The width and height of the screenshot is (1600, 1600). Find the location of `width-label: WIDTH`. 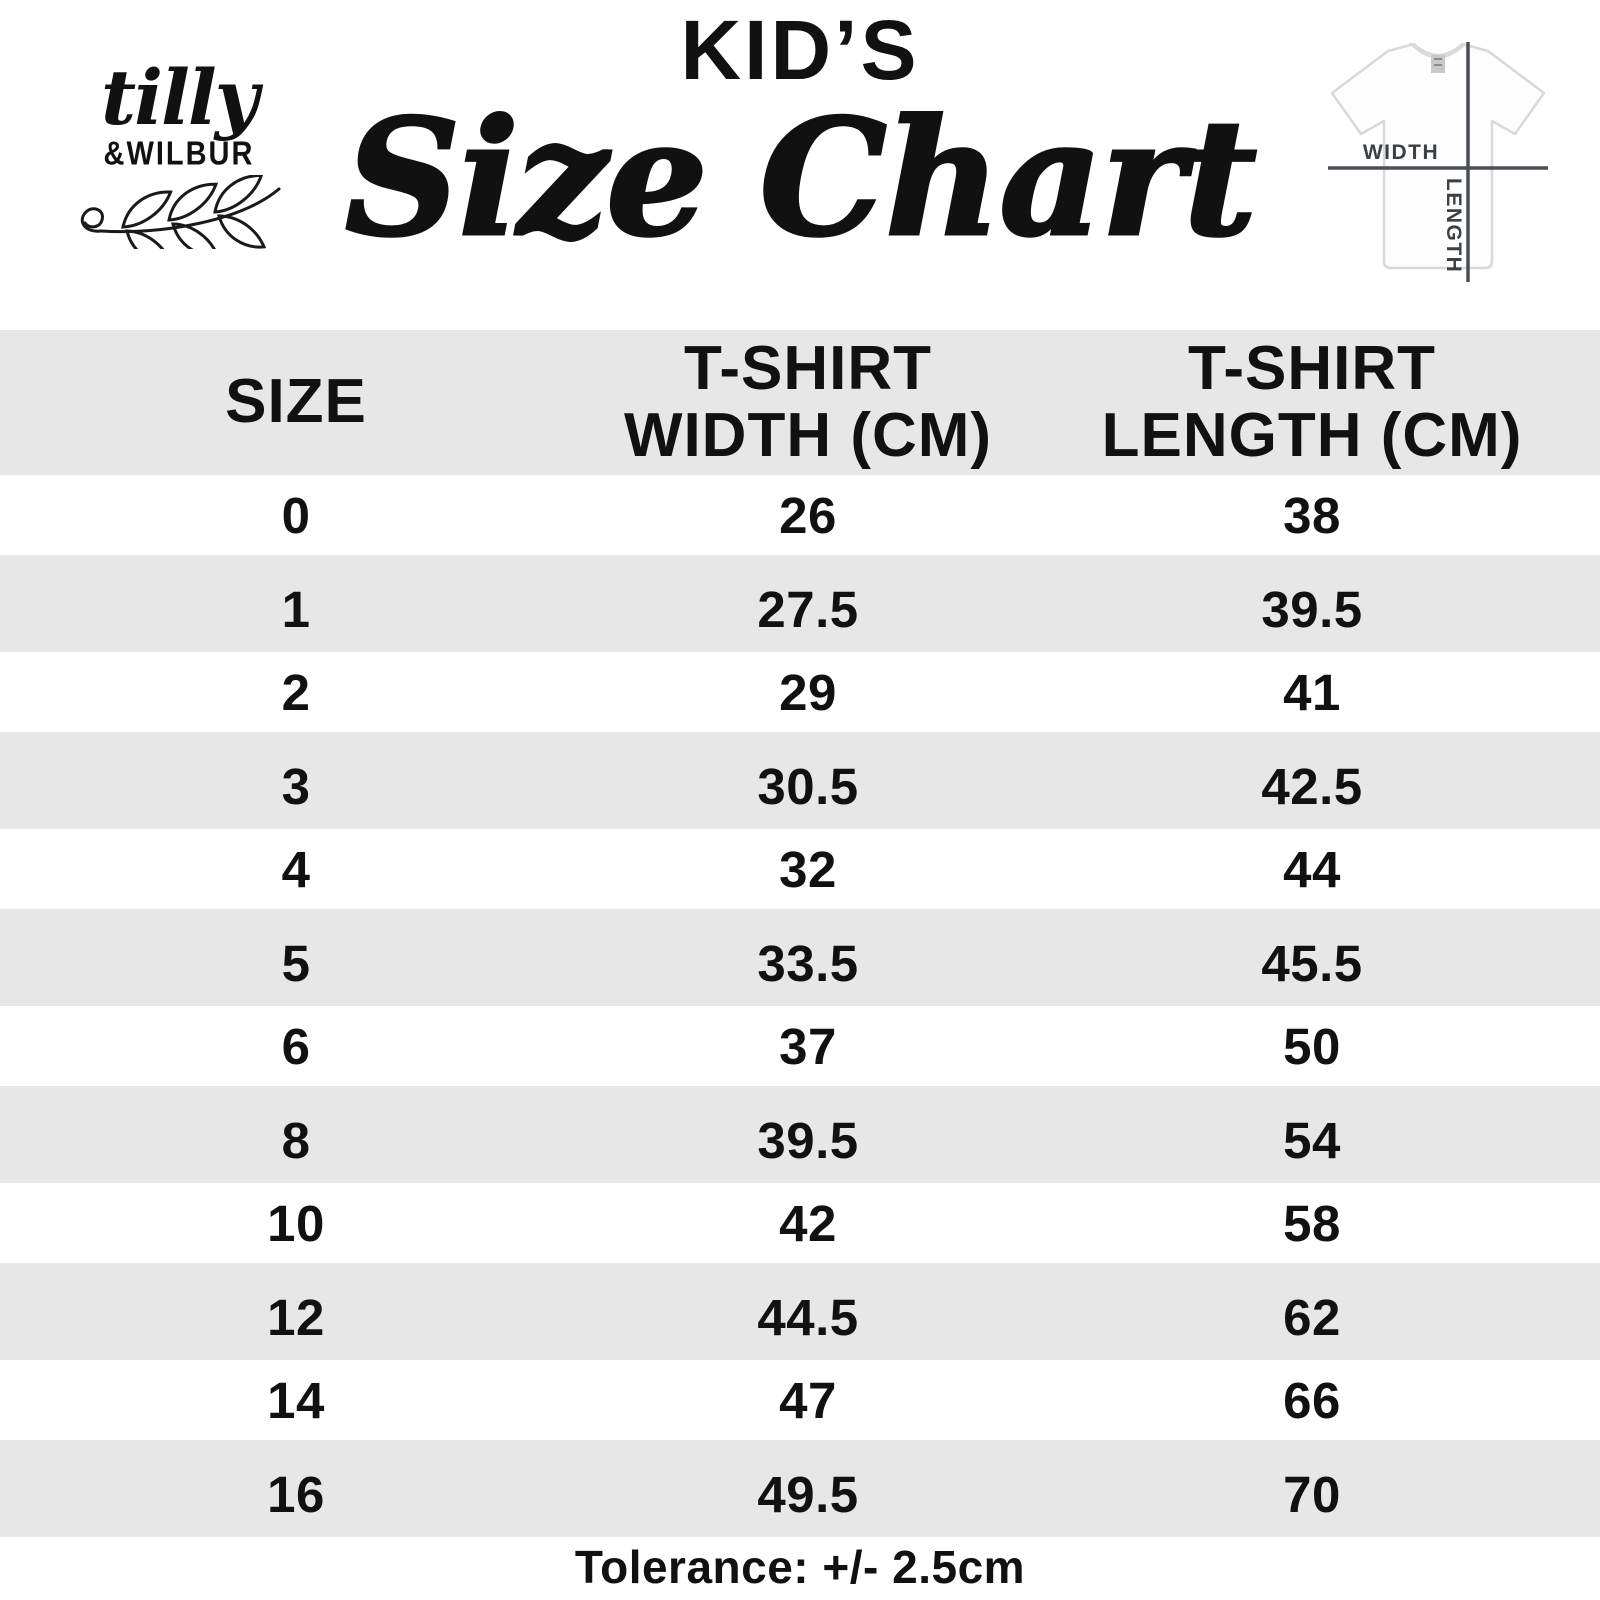

width-label: WIDTH is located at coordinates (1401, 152).